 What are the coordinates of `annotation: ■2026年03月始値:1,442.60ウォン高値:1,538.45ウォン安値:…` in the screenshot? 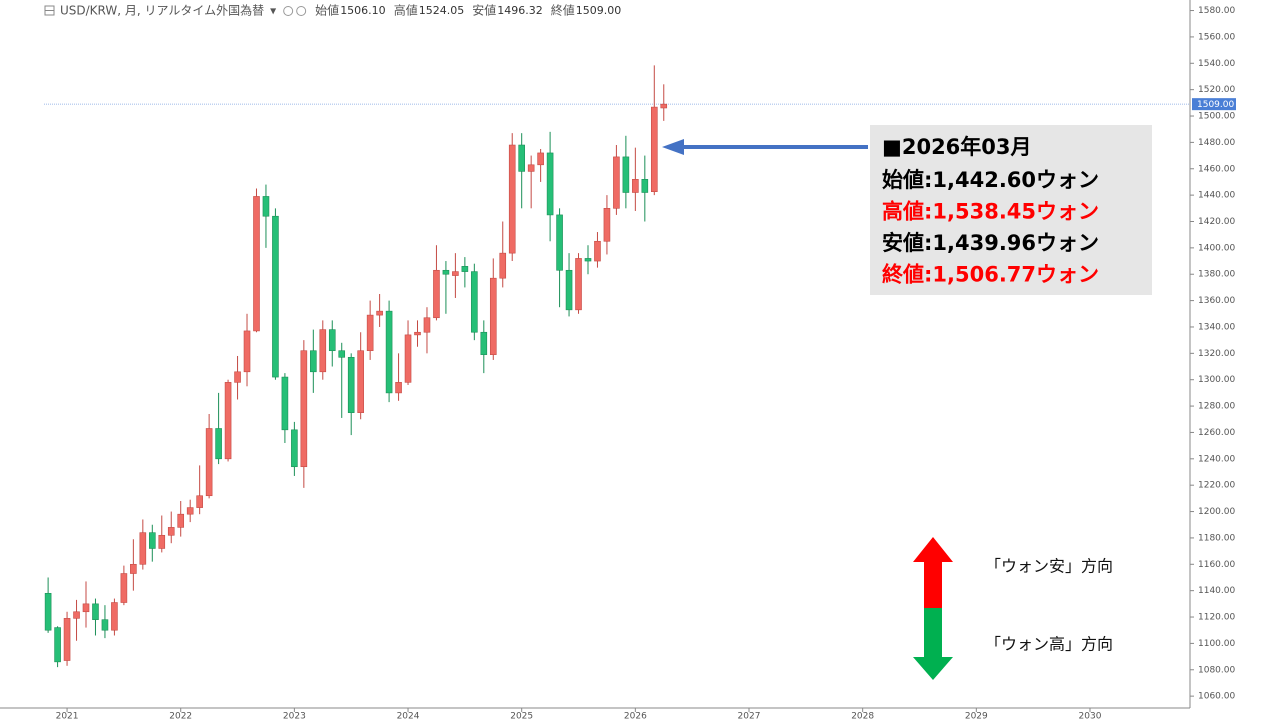 It's located at (907, 210).